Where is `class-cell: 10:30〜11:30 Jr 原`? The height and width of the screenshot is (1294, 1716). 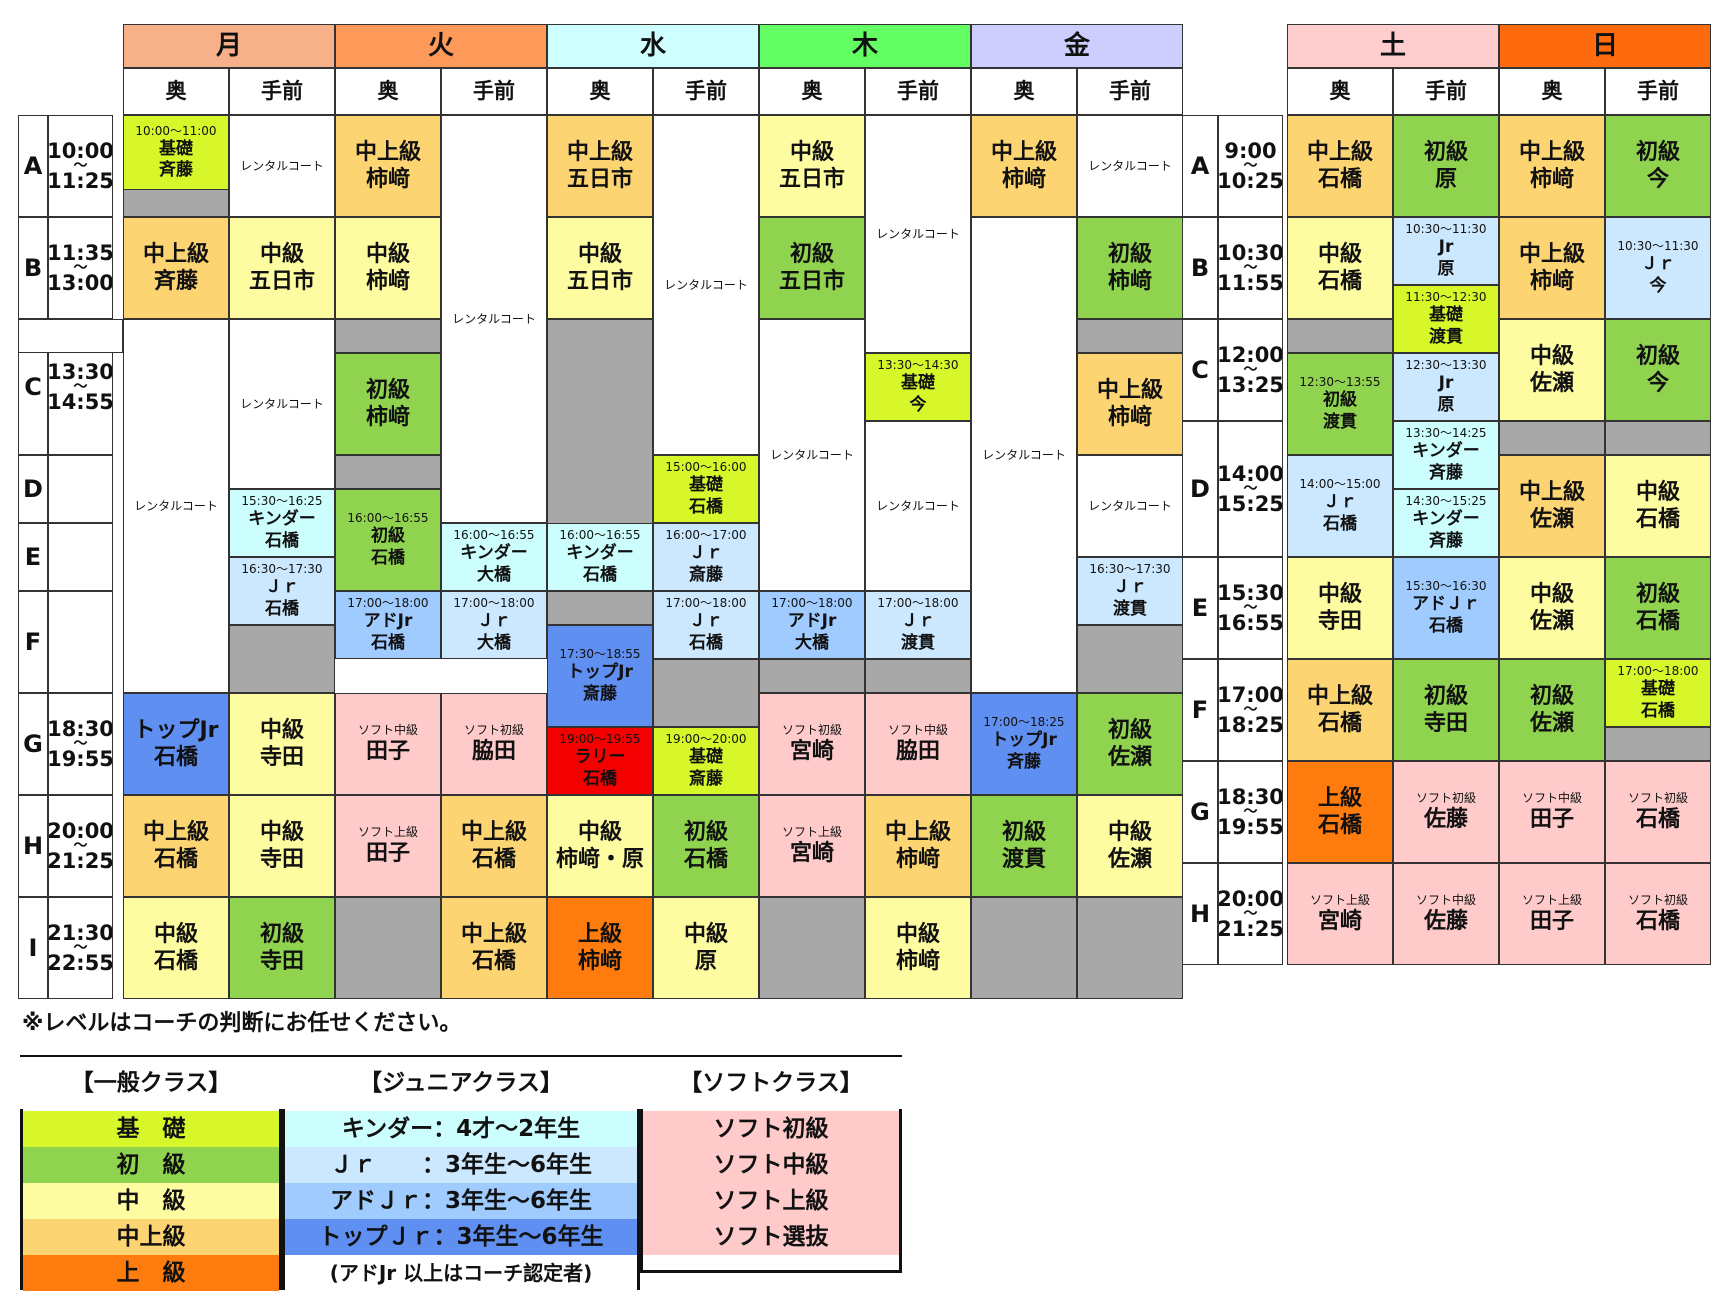 class-cell: 10:30〜11:30 Jr 原 is located at coordinates (1446, 251).